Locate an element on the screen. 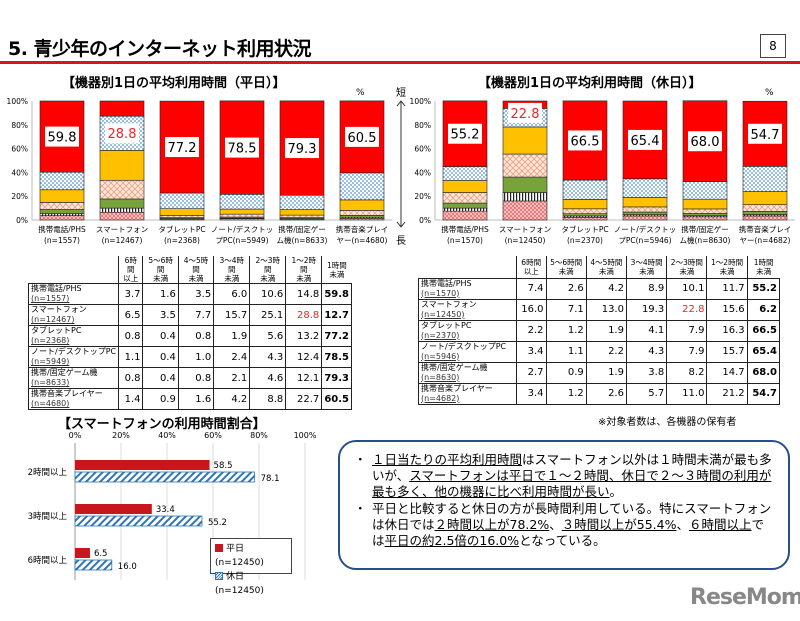 The width and height of the screenshot is (800, 621). holiday-chart-title: 【機器別1日の平均利用時間（休日）】 is located at coordinates (590, 83).